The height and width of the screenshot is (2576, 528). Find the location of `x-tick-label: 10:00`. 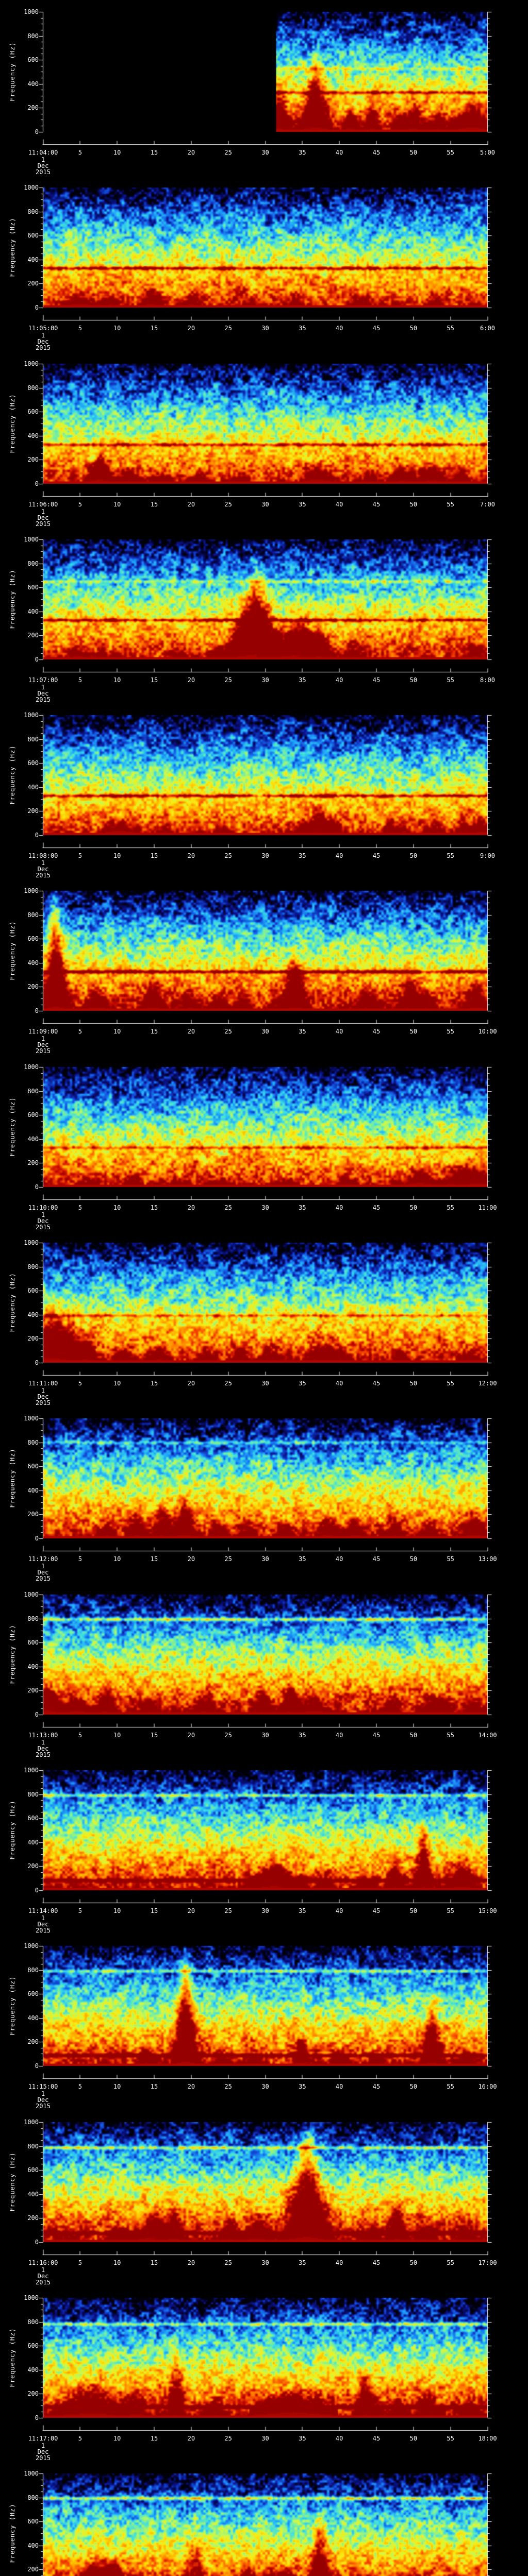

x-tick-label: 10:00 is located at coordinates (487, 1031).